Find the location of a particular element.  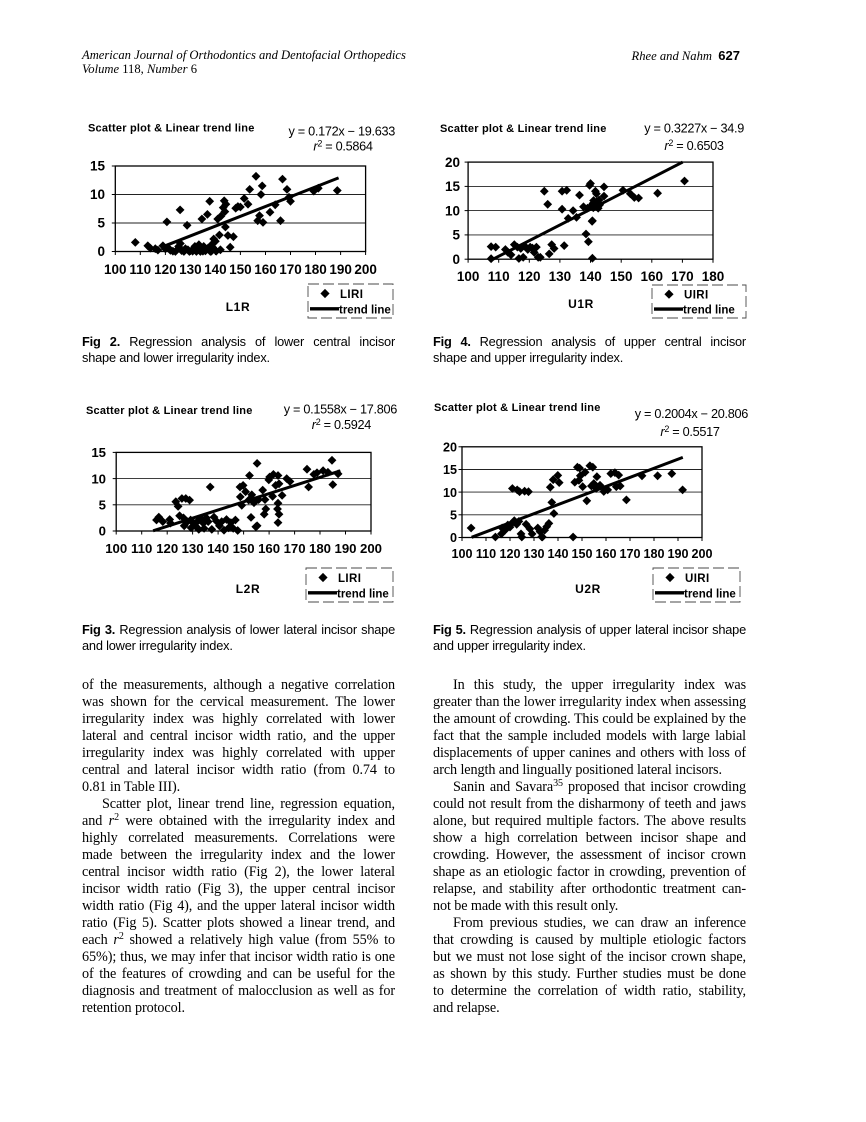

svg-text: y = 0.3227x − 34.9 is located at coordinates (694, 129).